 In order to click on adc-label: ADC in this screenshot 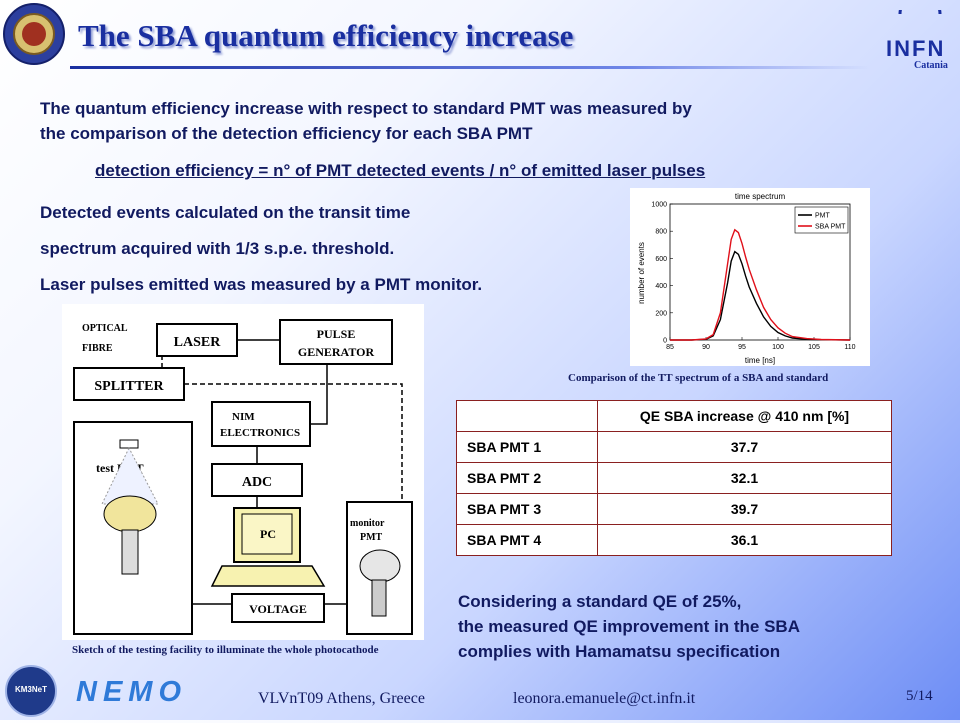, I will do `click(257, 482)`.